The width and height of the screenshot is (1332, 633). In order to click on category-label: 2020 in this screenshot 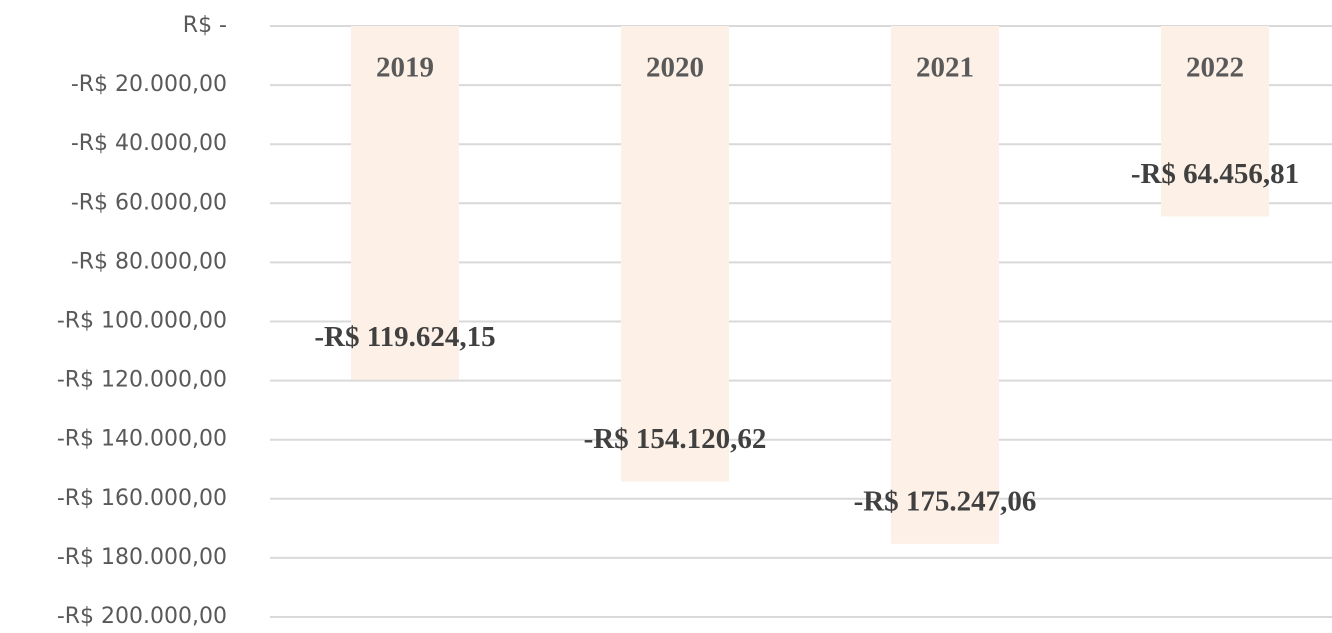, I will do `click(675, 68)`.